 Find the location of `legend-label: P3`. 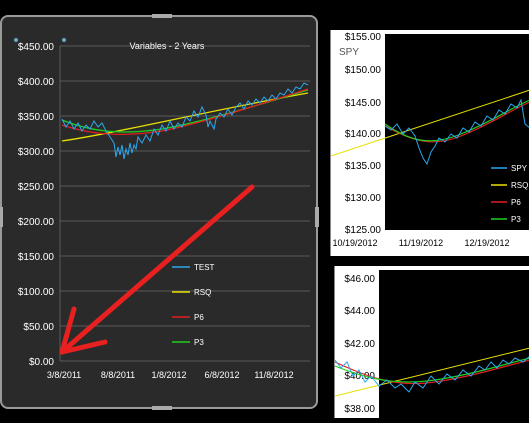

legend-label: P3 is located at coordinates (199, 342).